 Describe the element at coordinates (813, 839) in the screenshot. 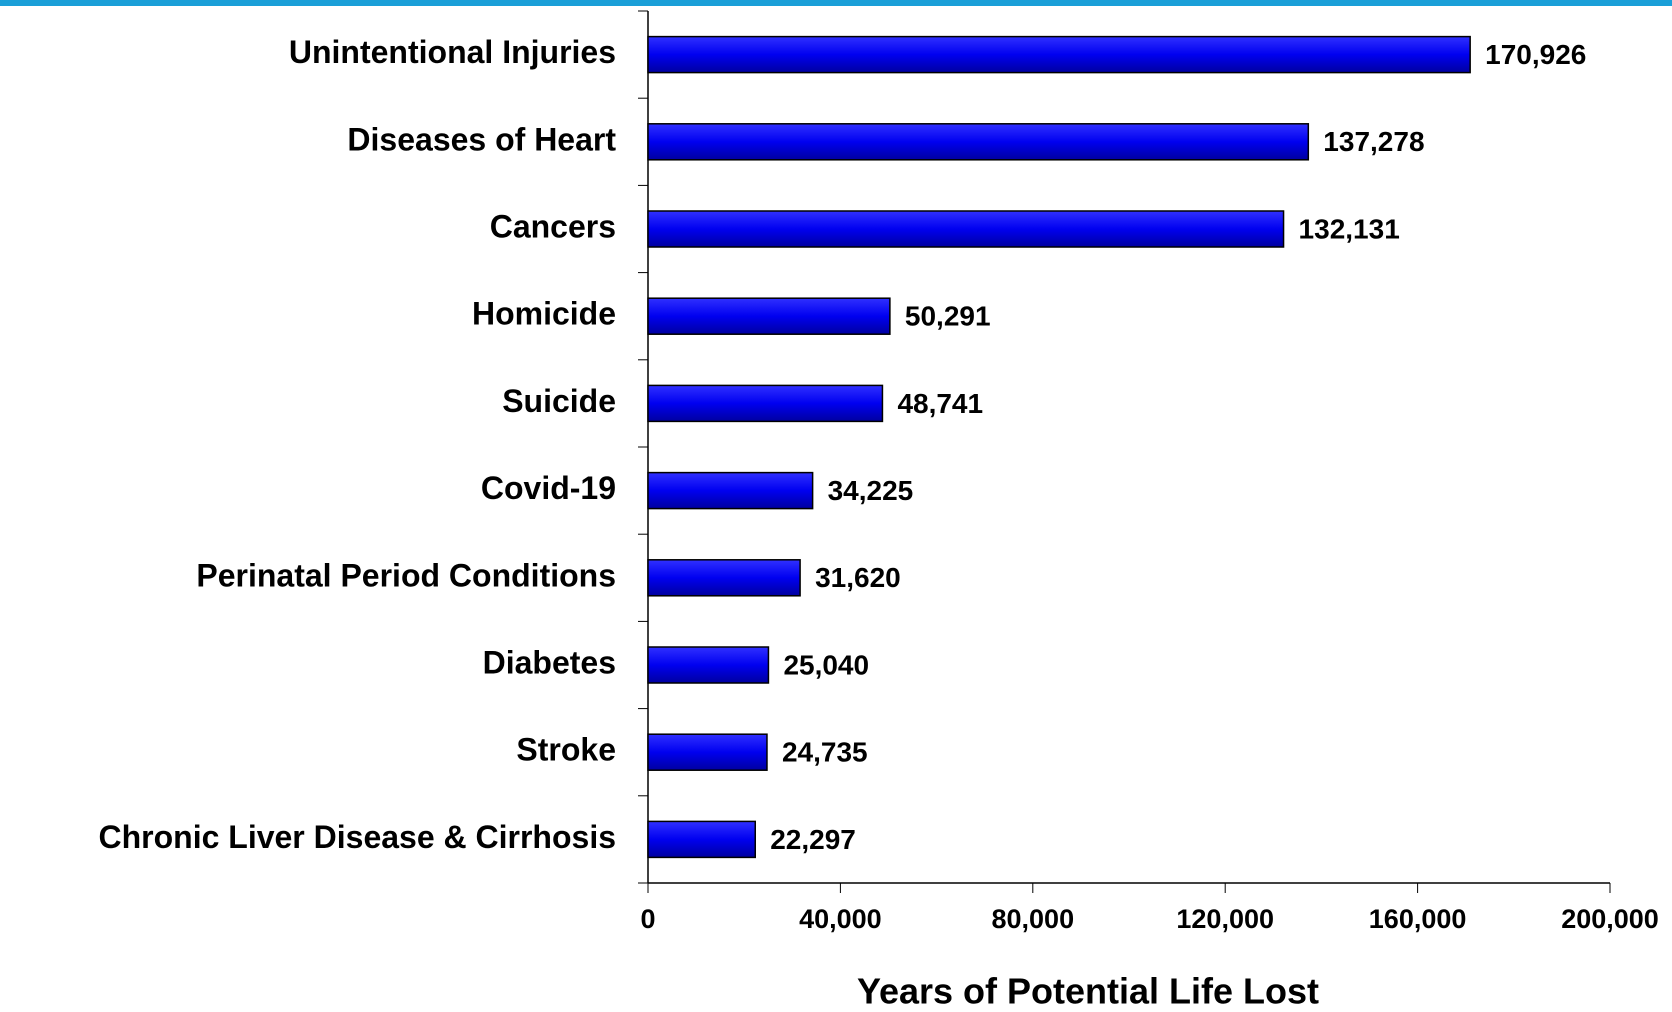

I see `value-label: 22,297` at that location.